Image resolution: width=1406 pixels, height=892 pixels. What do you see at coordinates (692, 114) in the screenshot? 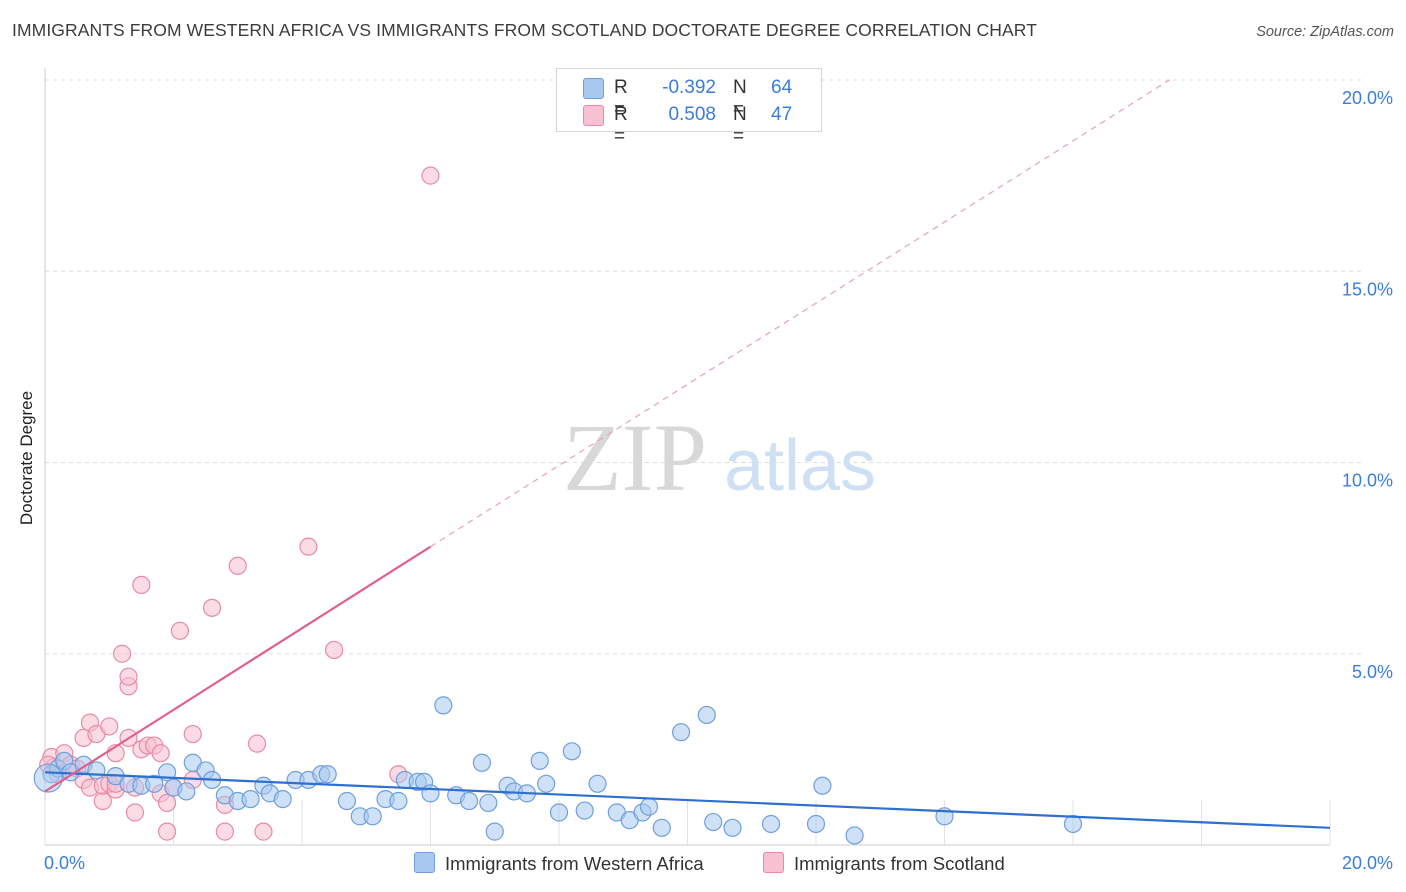
I see `r-value-scotland: 0.508` at bounding box center [692, 114].